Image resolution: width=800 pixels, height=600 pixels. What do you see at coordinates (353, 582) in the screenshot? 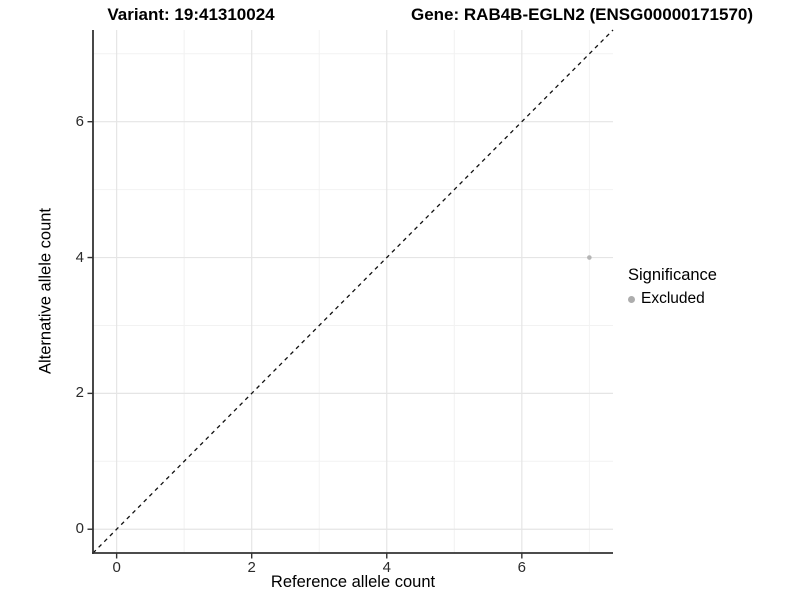
I see `x-axis-title: Reference allele count` at bounding box center [353, 582].